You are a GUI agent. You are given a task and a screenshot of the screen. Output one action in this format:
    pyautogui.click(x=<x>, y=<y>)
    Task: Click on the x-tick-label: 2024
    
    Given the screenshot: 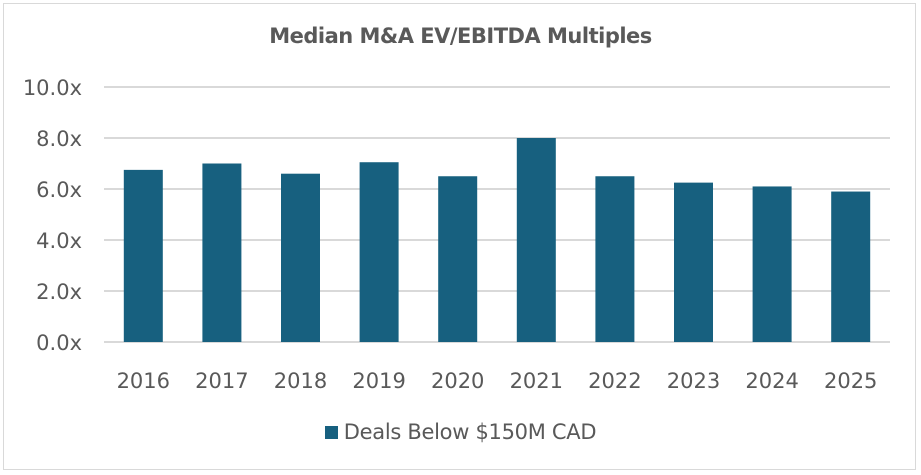 What is the action you would take?
    pyautogui.click(x=771, y=381)
    